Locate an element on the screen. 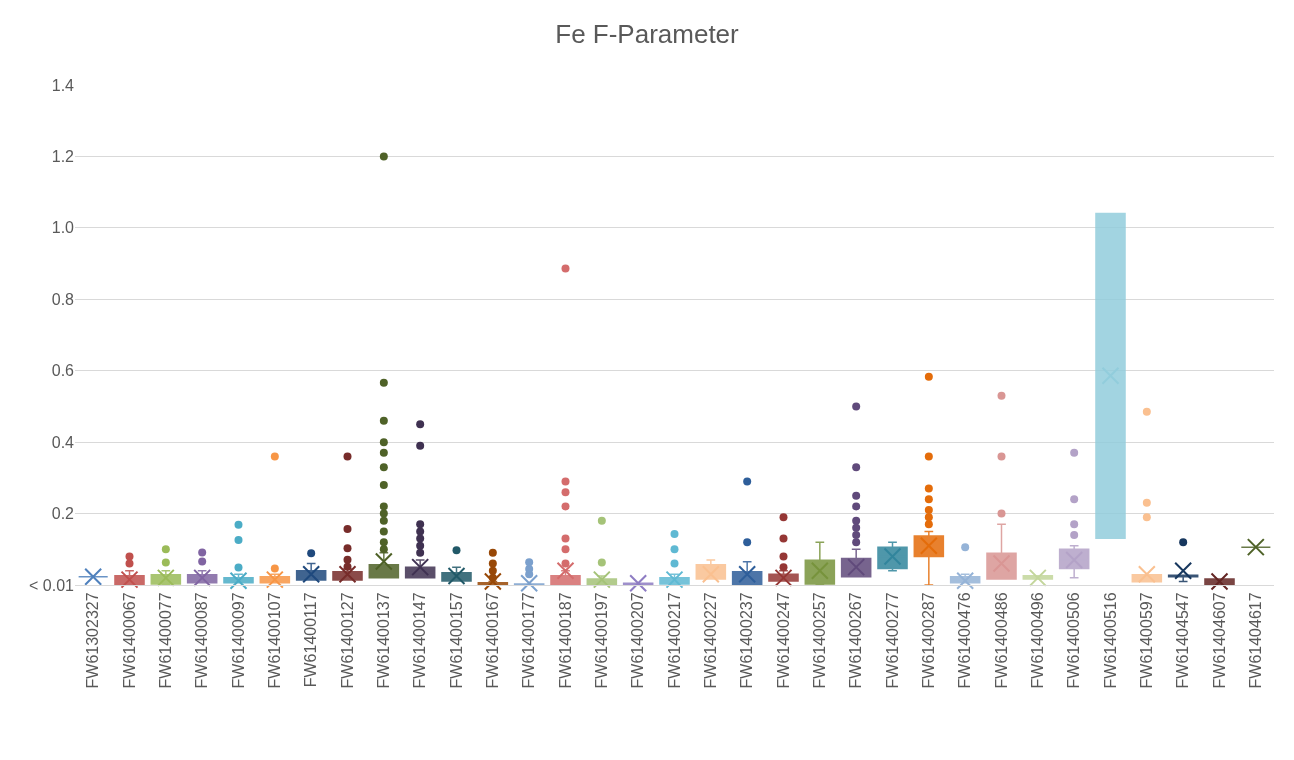  x-tick-label: FW61400267 is located at coordinates (856, 640).